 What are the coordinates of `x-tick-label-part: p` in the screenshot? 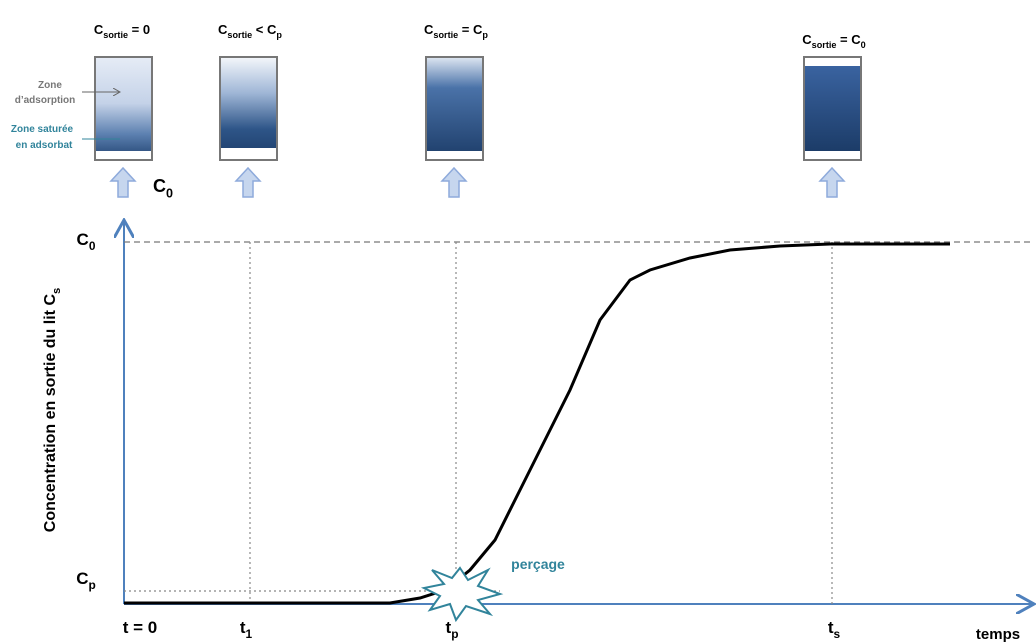 It's located at (454, 634).